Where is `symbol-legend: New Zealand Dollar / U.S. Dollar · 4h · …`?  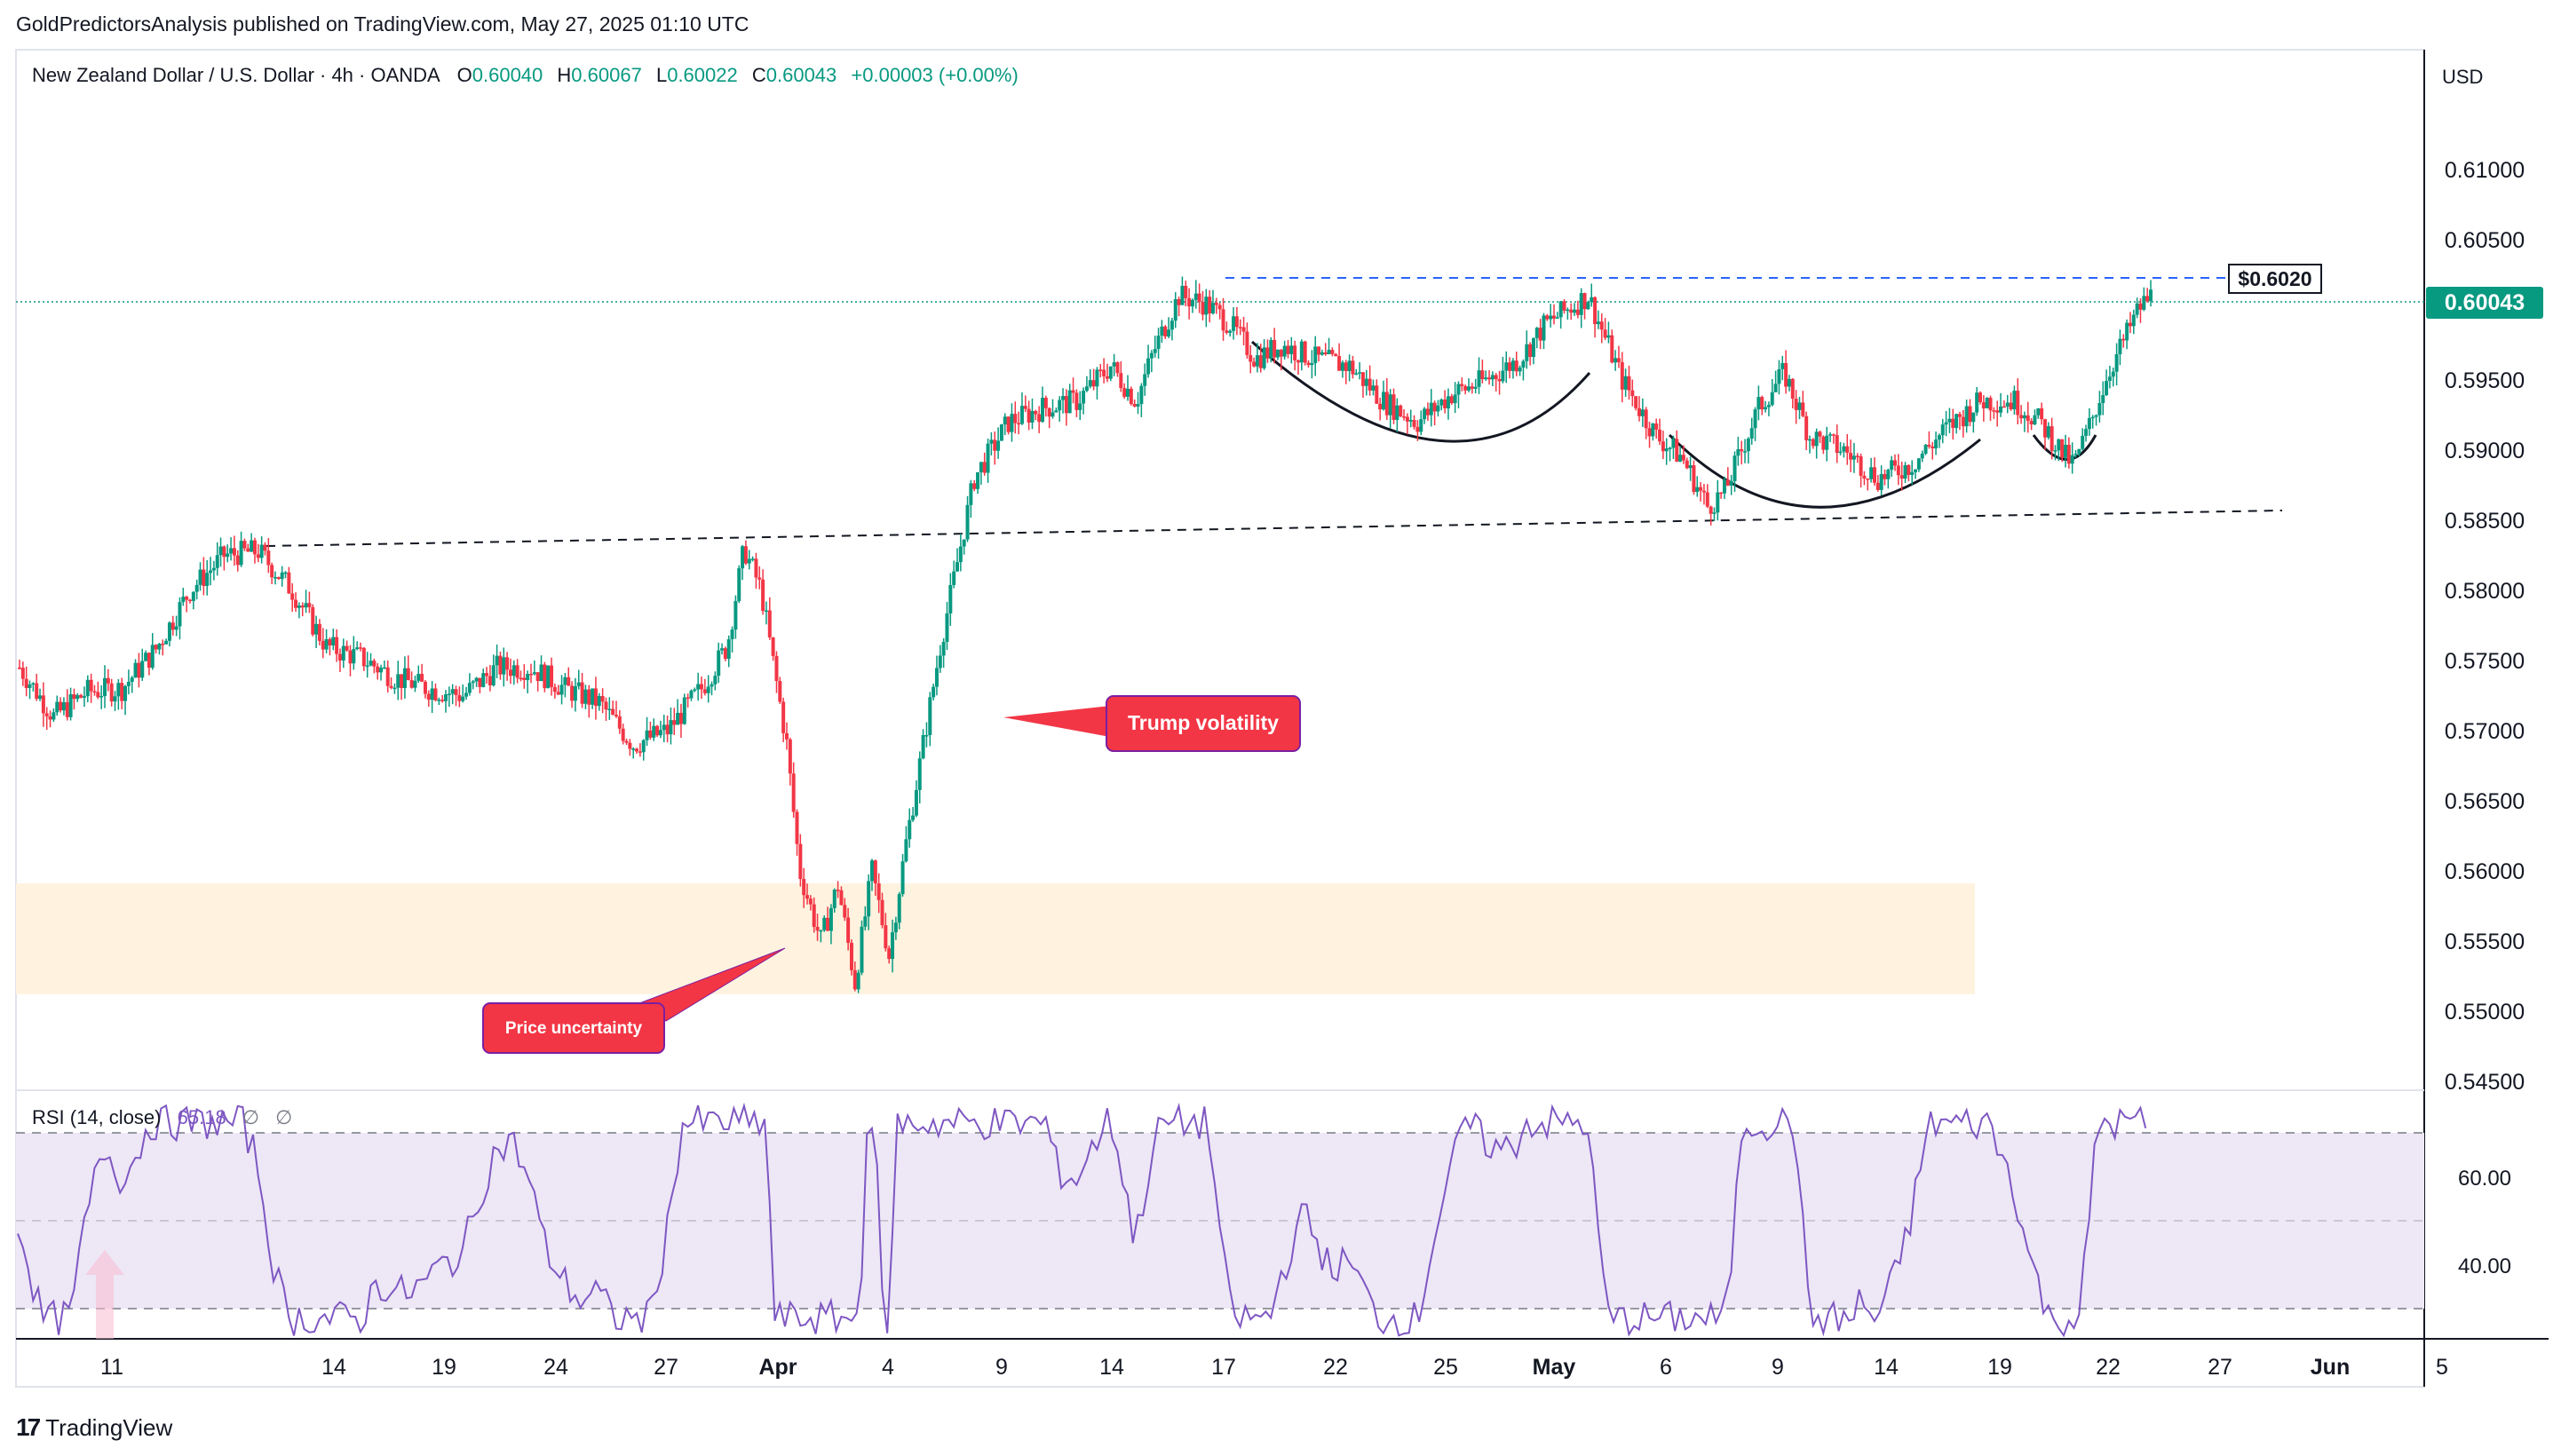 symbol-legend: New Zealand Dollar / U.S. Dollar · 4h · … is located at coordinates (525, 75).